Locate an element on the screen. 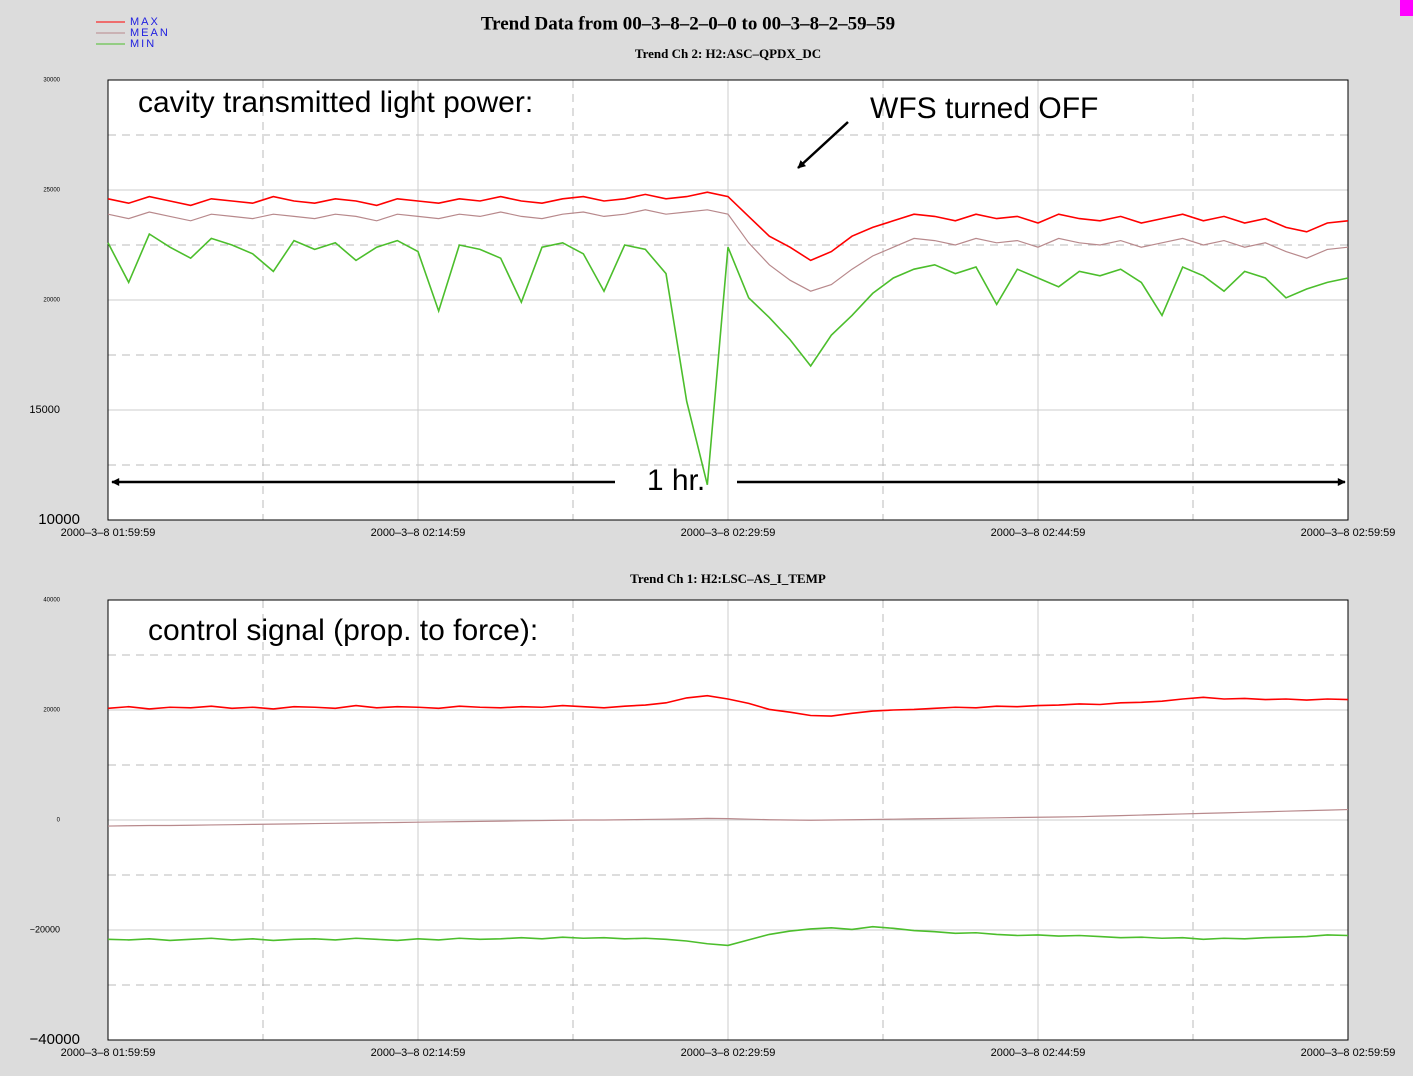 The height and width of the screenshot is (1076, 1413). y-tick-label: 15000 is located at coordinates (44, 410).